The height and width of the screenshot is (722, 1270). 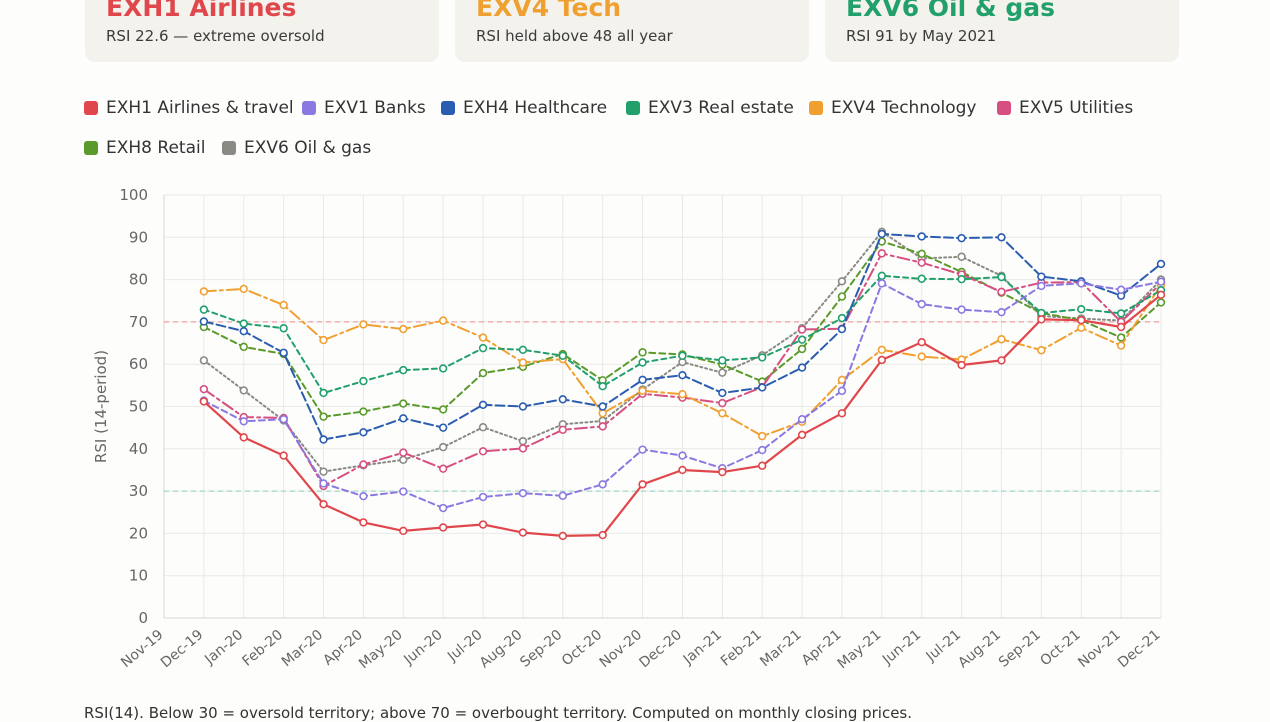 I want to click on legend-label: EXH4 Healthcare, so click(x=535, y=108).